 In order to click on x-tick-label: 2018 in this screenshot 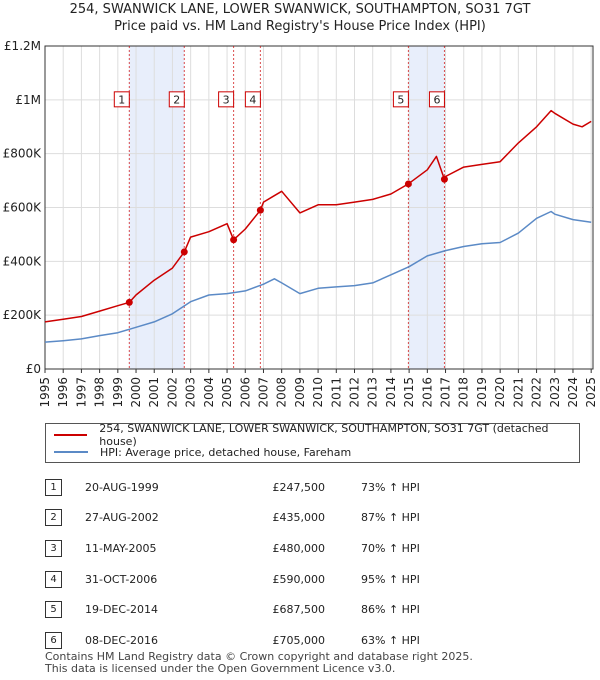, I will do `click(464, 392)`.